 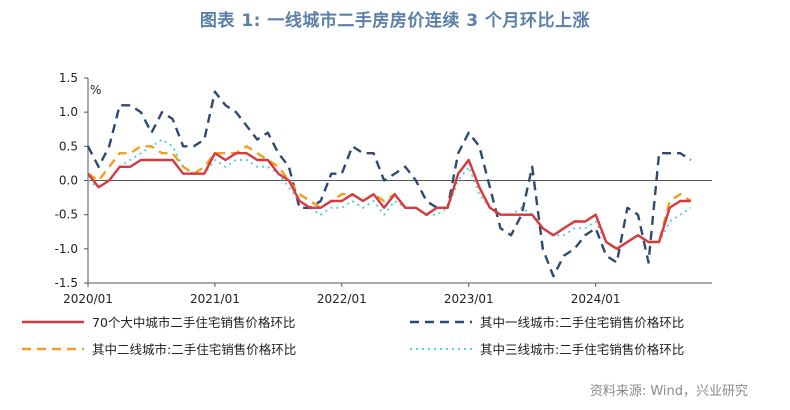 What do you see at coordinates (582, 322) in the screenshot?
I see `legend-label-series-2: 其中一线城市:二手住宅销售价格环比` at bounding box center [582, 322].